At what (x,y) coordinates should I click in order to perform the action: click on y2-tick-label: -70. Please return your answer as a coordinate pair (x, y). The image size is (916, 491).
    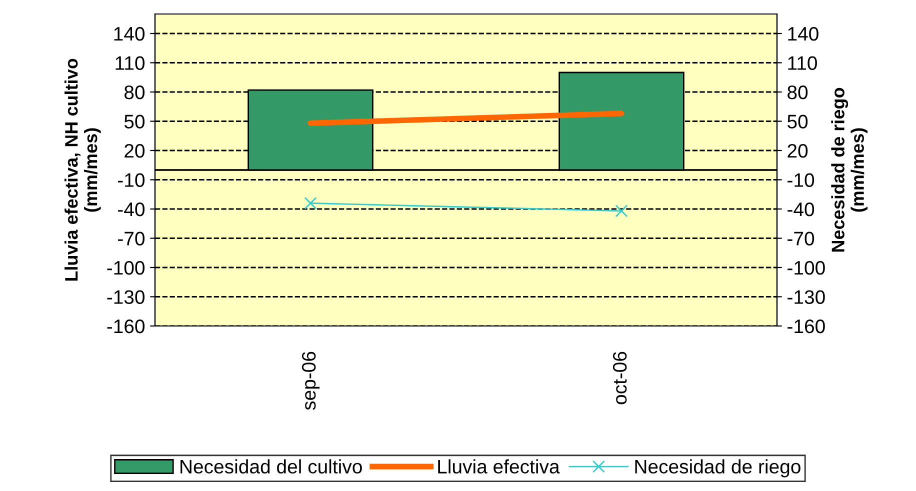
    Looking at the image, I should click on (801, 239).